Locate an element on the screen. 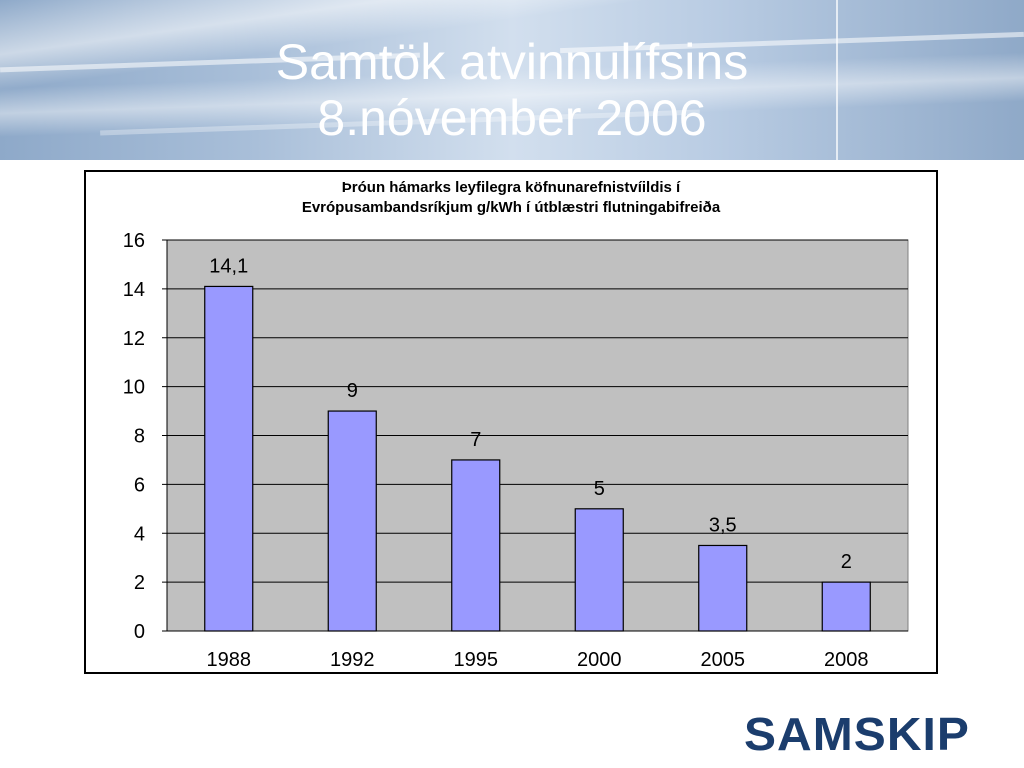  bar-2008 is located at coordinates (846, 606).